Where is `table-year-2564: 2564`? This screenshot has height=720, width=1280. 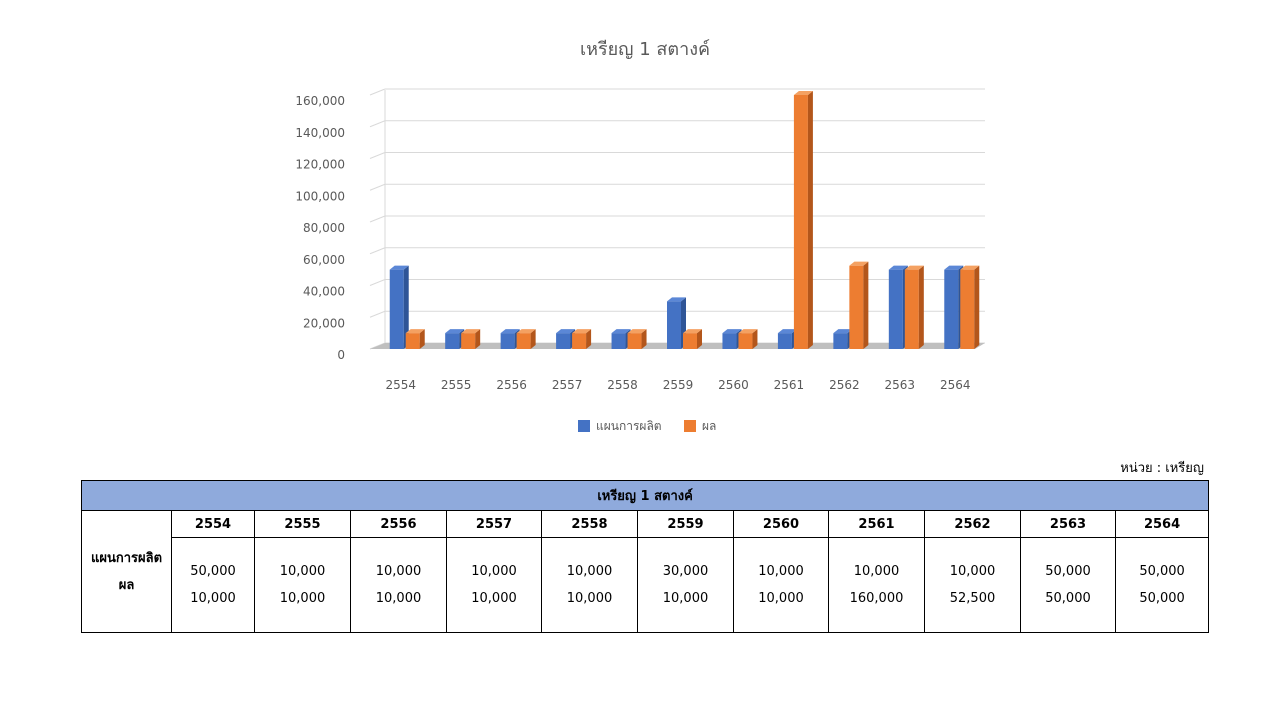 table-year-2564: 2564 is located at coordinates (1162, 524).